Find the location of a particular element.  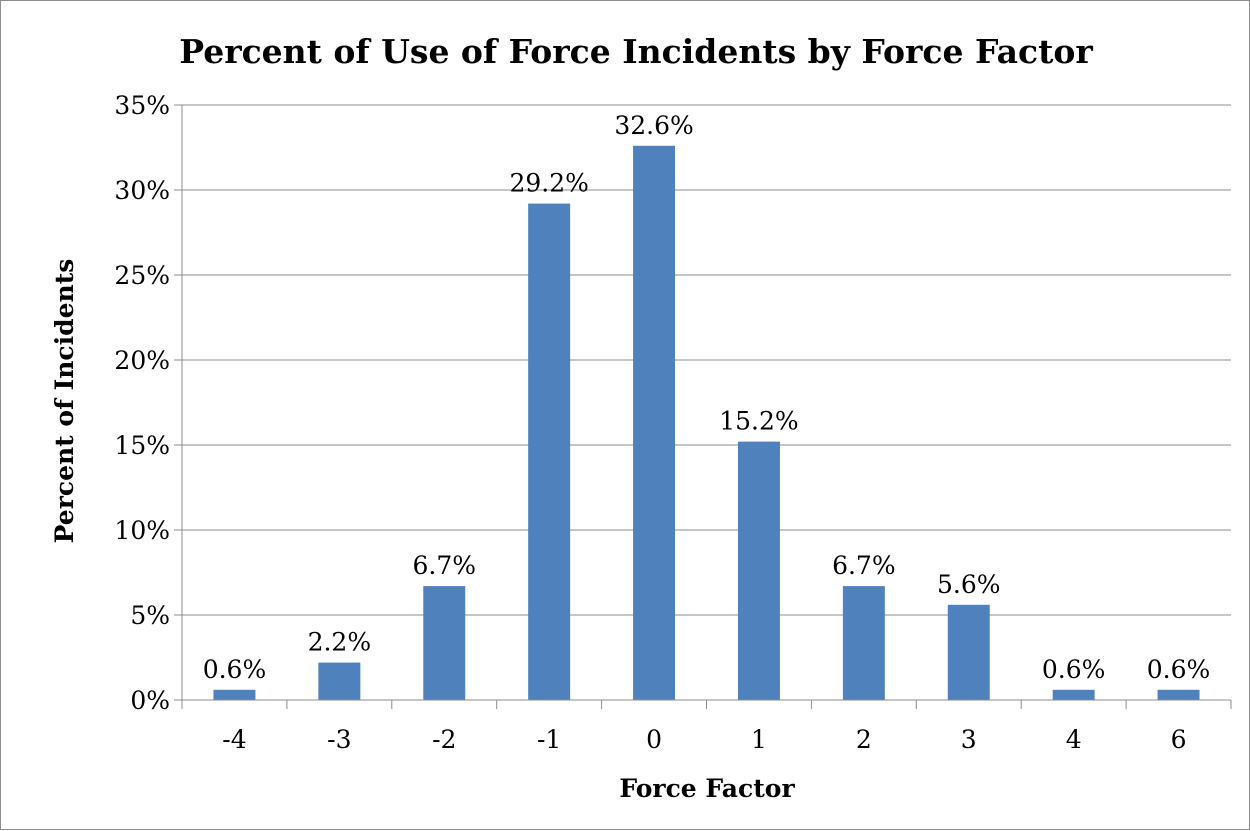

y-tick-label: 10% is located at coordinates (142, 530).